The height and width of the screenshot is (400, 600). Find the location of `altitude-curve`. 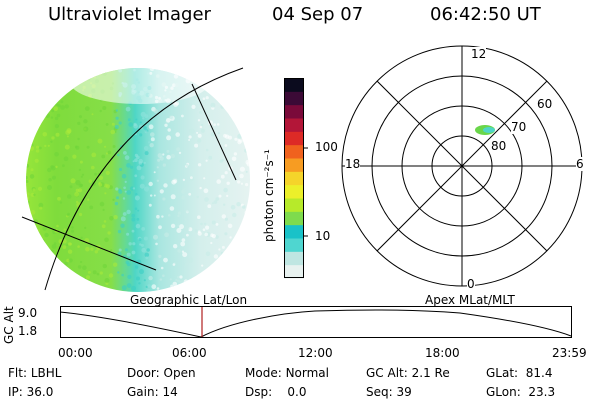

altitude-curve is located at coordinates (315, 323).